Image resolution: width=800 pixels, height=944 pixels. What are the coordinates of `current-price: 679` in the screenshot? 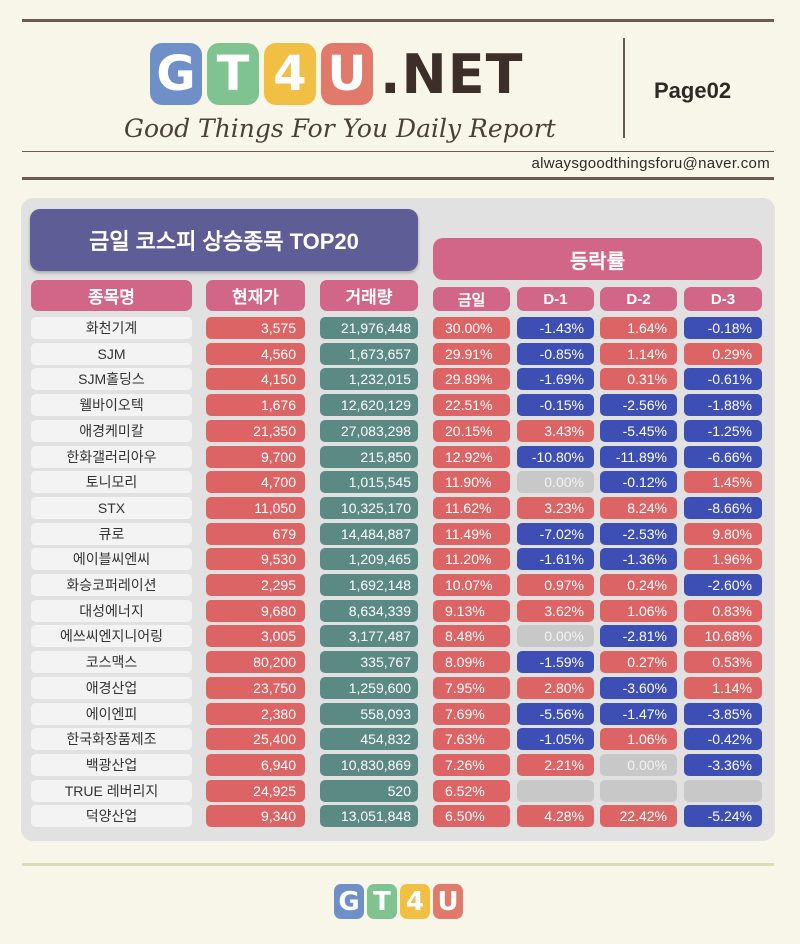 It's located at (255, 534).